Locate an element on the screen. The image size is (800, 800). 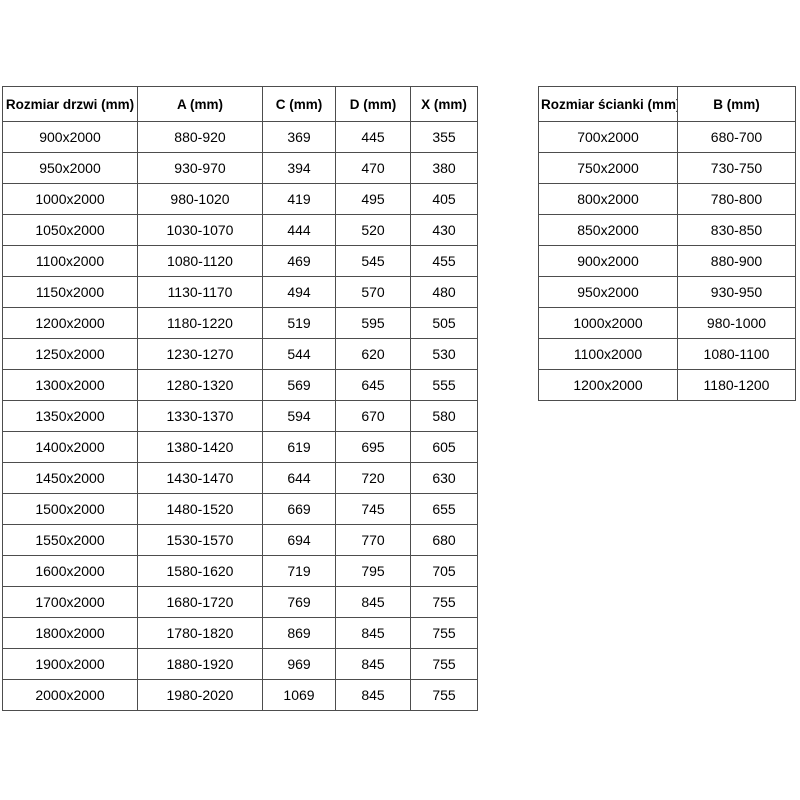
table-cell: 469 is located at coordinates (299, 261).